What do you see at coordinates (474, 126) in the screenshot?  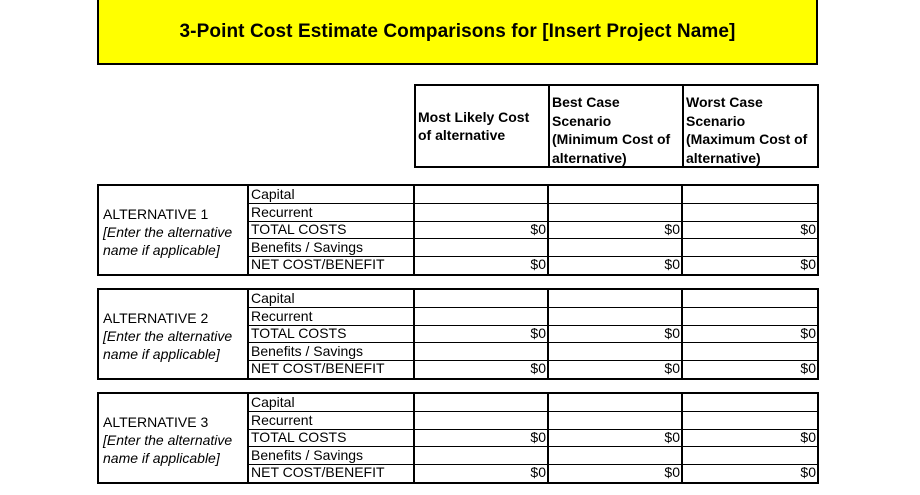 I see `column-header-most-likely-text: Most Likely Cost of alternative` at bounding box center [474, 126].